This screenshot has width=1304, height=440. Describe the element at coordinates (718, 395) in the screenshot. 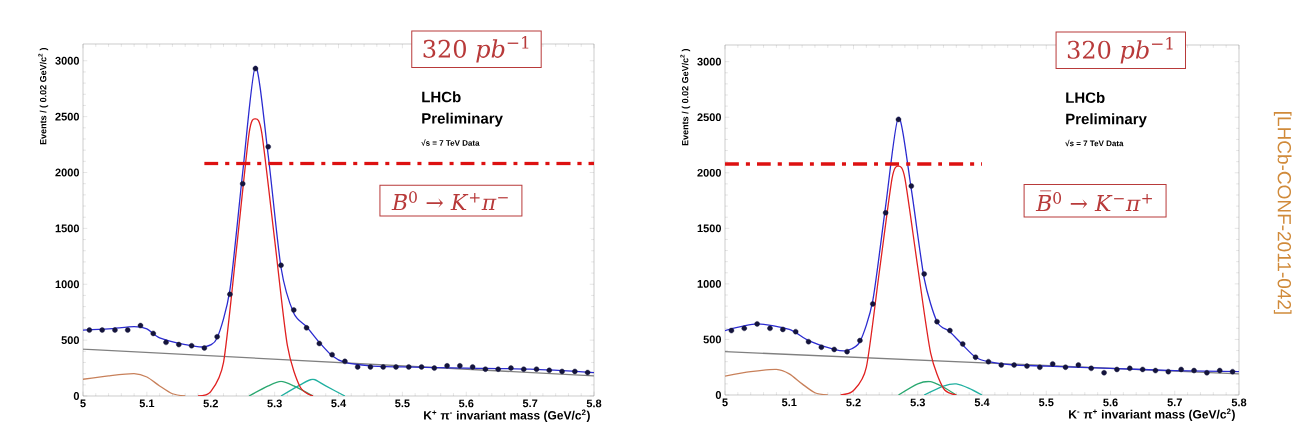

I see `y-tick-label: 0` at that location.